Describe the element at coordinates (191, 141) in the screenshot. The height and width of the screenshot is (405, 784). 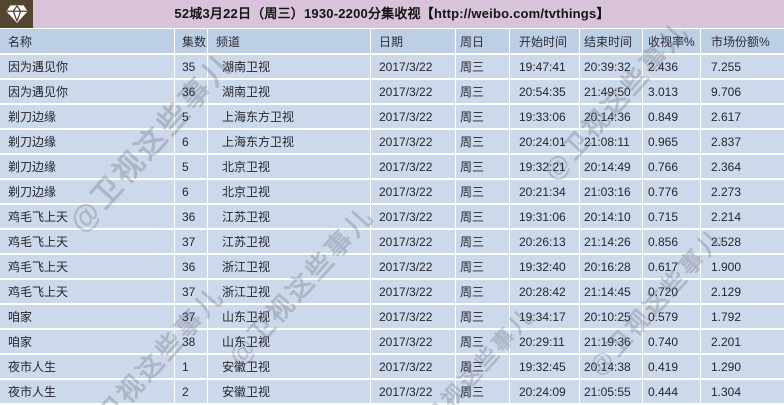
I see `table-cell: 6` at that location.